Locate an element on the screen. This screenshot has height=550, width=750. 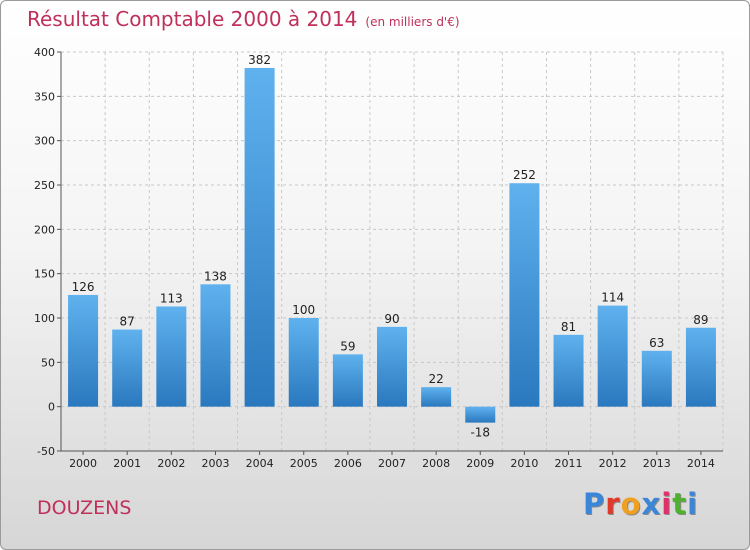
x-tick-label: 2009 is located at coordinates (480, 463).